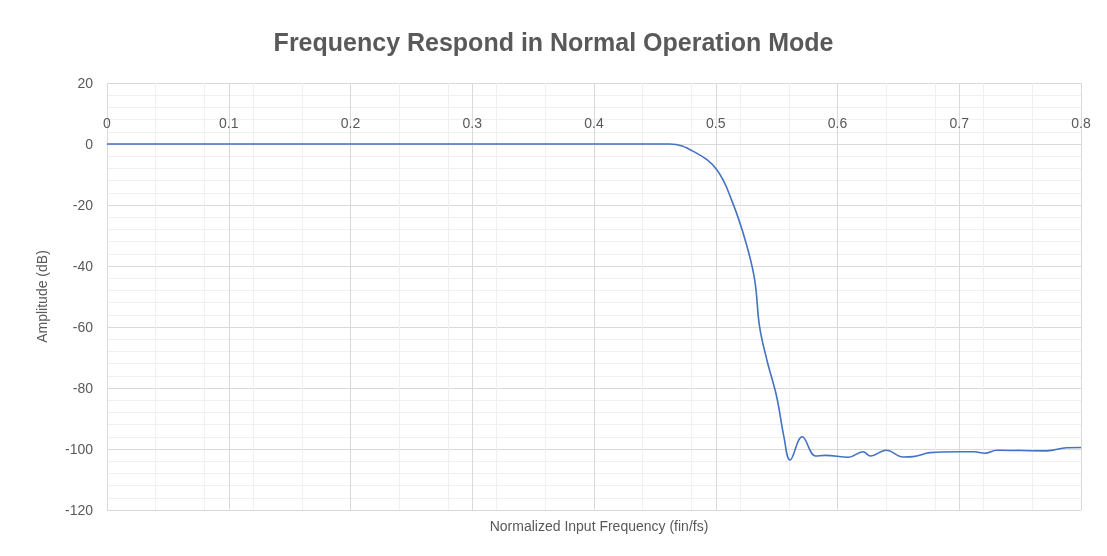 This screenshot has height=556, width=1107. I want to click on y-tick-label: -100, so click(79, 449).